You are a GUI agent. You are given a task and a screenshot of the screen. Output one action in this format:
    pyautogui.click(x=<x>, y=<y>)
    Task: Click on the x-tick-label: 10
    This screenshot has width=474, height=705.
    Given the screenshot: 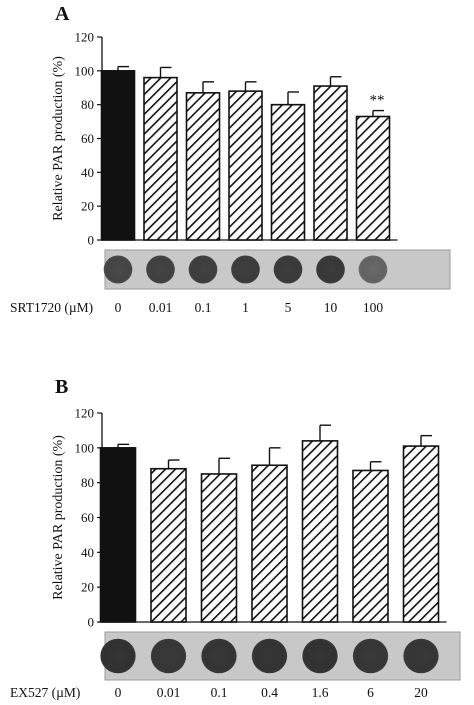 What is the action you would take?
    pyautogui.click(x=331, y=307)
    